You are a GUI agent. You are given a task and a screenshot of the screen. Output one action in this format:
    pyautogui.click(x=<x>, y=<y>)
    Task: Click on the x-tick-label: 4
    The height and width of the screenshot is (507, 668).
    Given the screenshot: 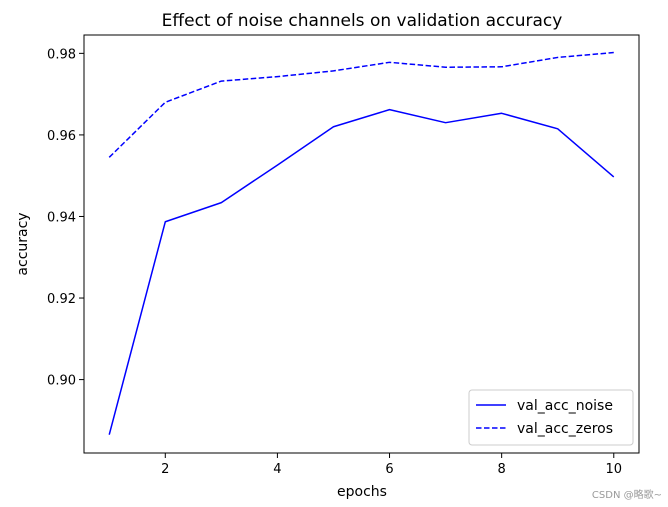 What is the action you would take?
    pyautogui.click(x=277, y=469)
    